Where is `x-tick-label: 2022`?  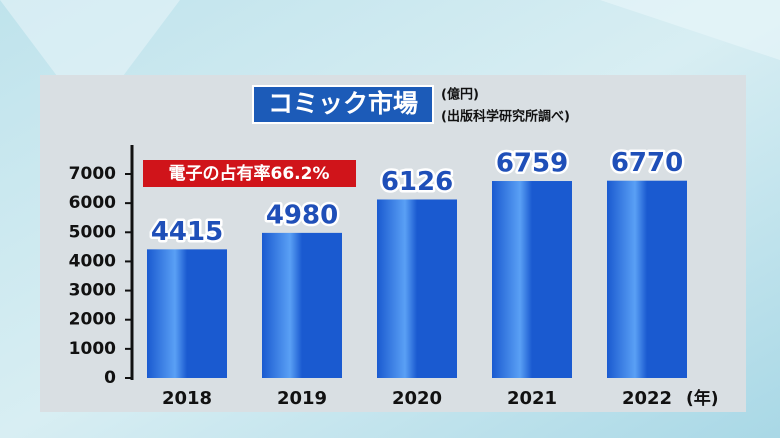 x-tick-label: 2022 is located at coordinates (647, 398).